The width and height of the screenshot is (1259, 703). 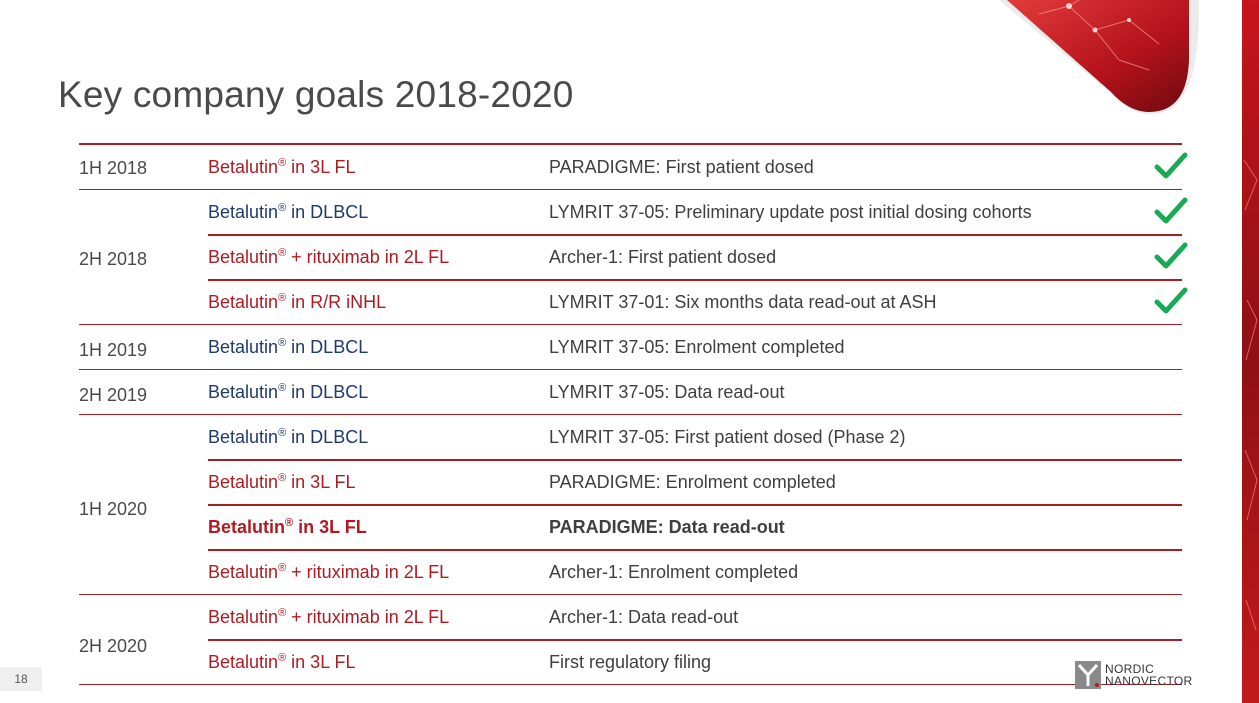 What do you see at coordinates (1130, 669) in the screenshot?
I see `logo-text-line1: NORDIC` at bounding box center [1130, 669].